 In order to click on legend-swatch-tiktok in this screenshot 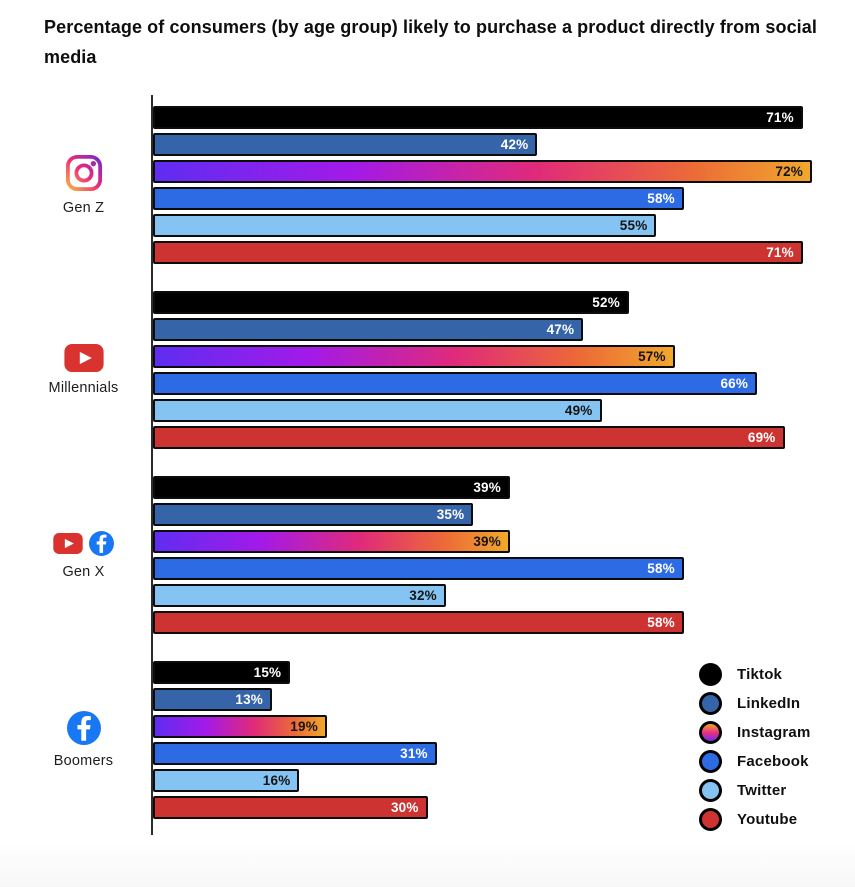, I will do `click(710, 674)`.